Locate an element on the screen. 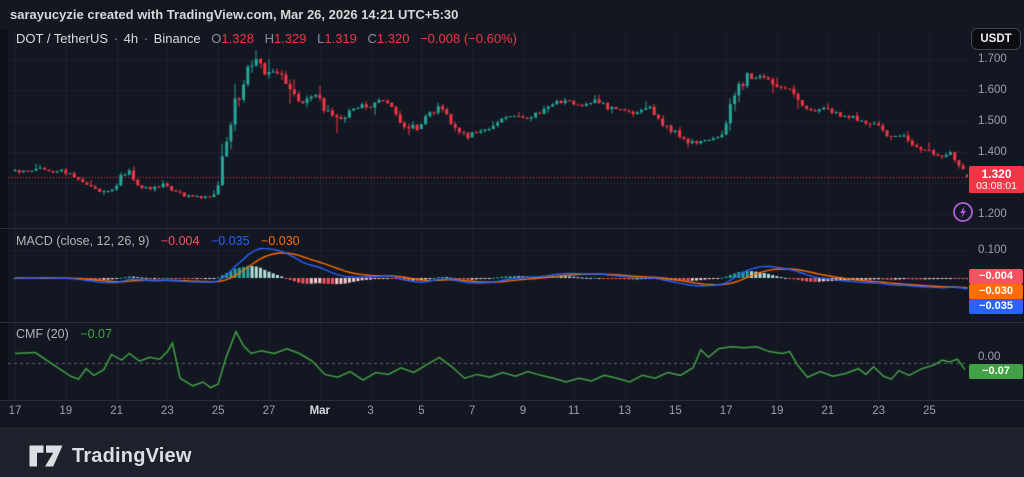 This screenshot has height=477, width=1024. time-label: 11 is located at coordinates (573, 411).